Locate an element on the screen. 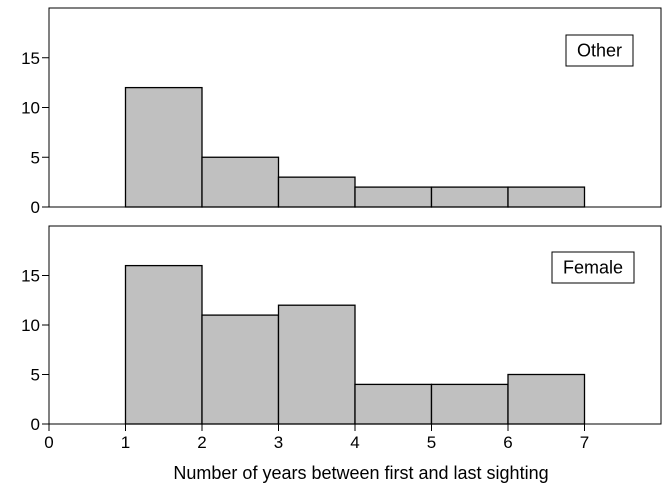  x-tick-label: 6 is located at coordinates (507, 442).